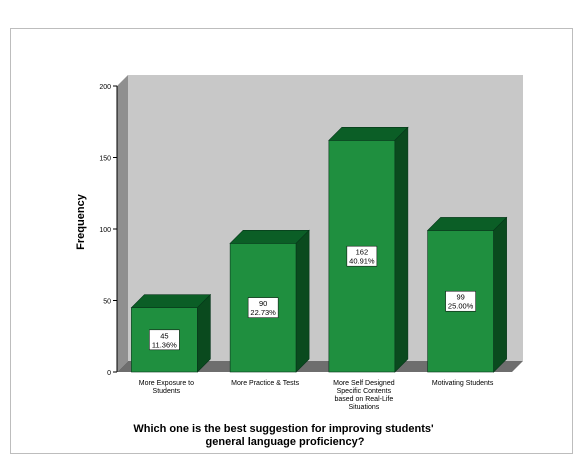 The width and height of the screenshot is (581, 459). Describe the element at coordinates (263, 303) in the screenshot. I see `data-label-count: 90` at that location.